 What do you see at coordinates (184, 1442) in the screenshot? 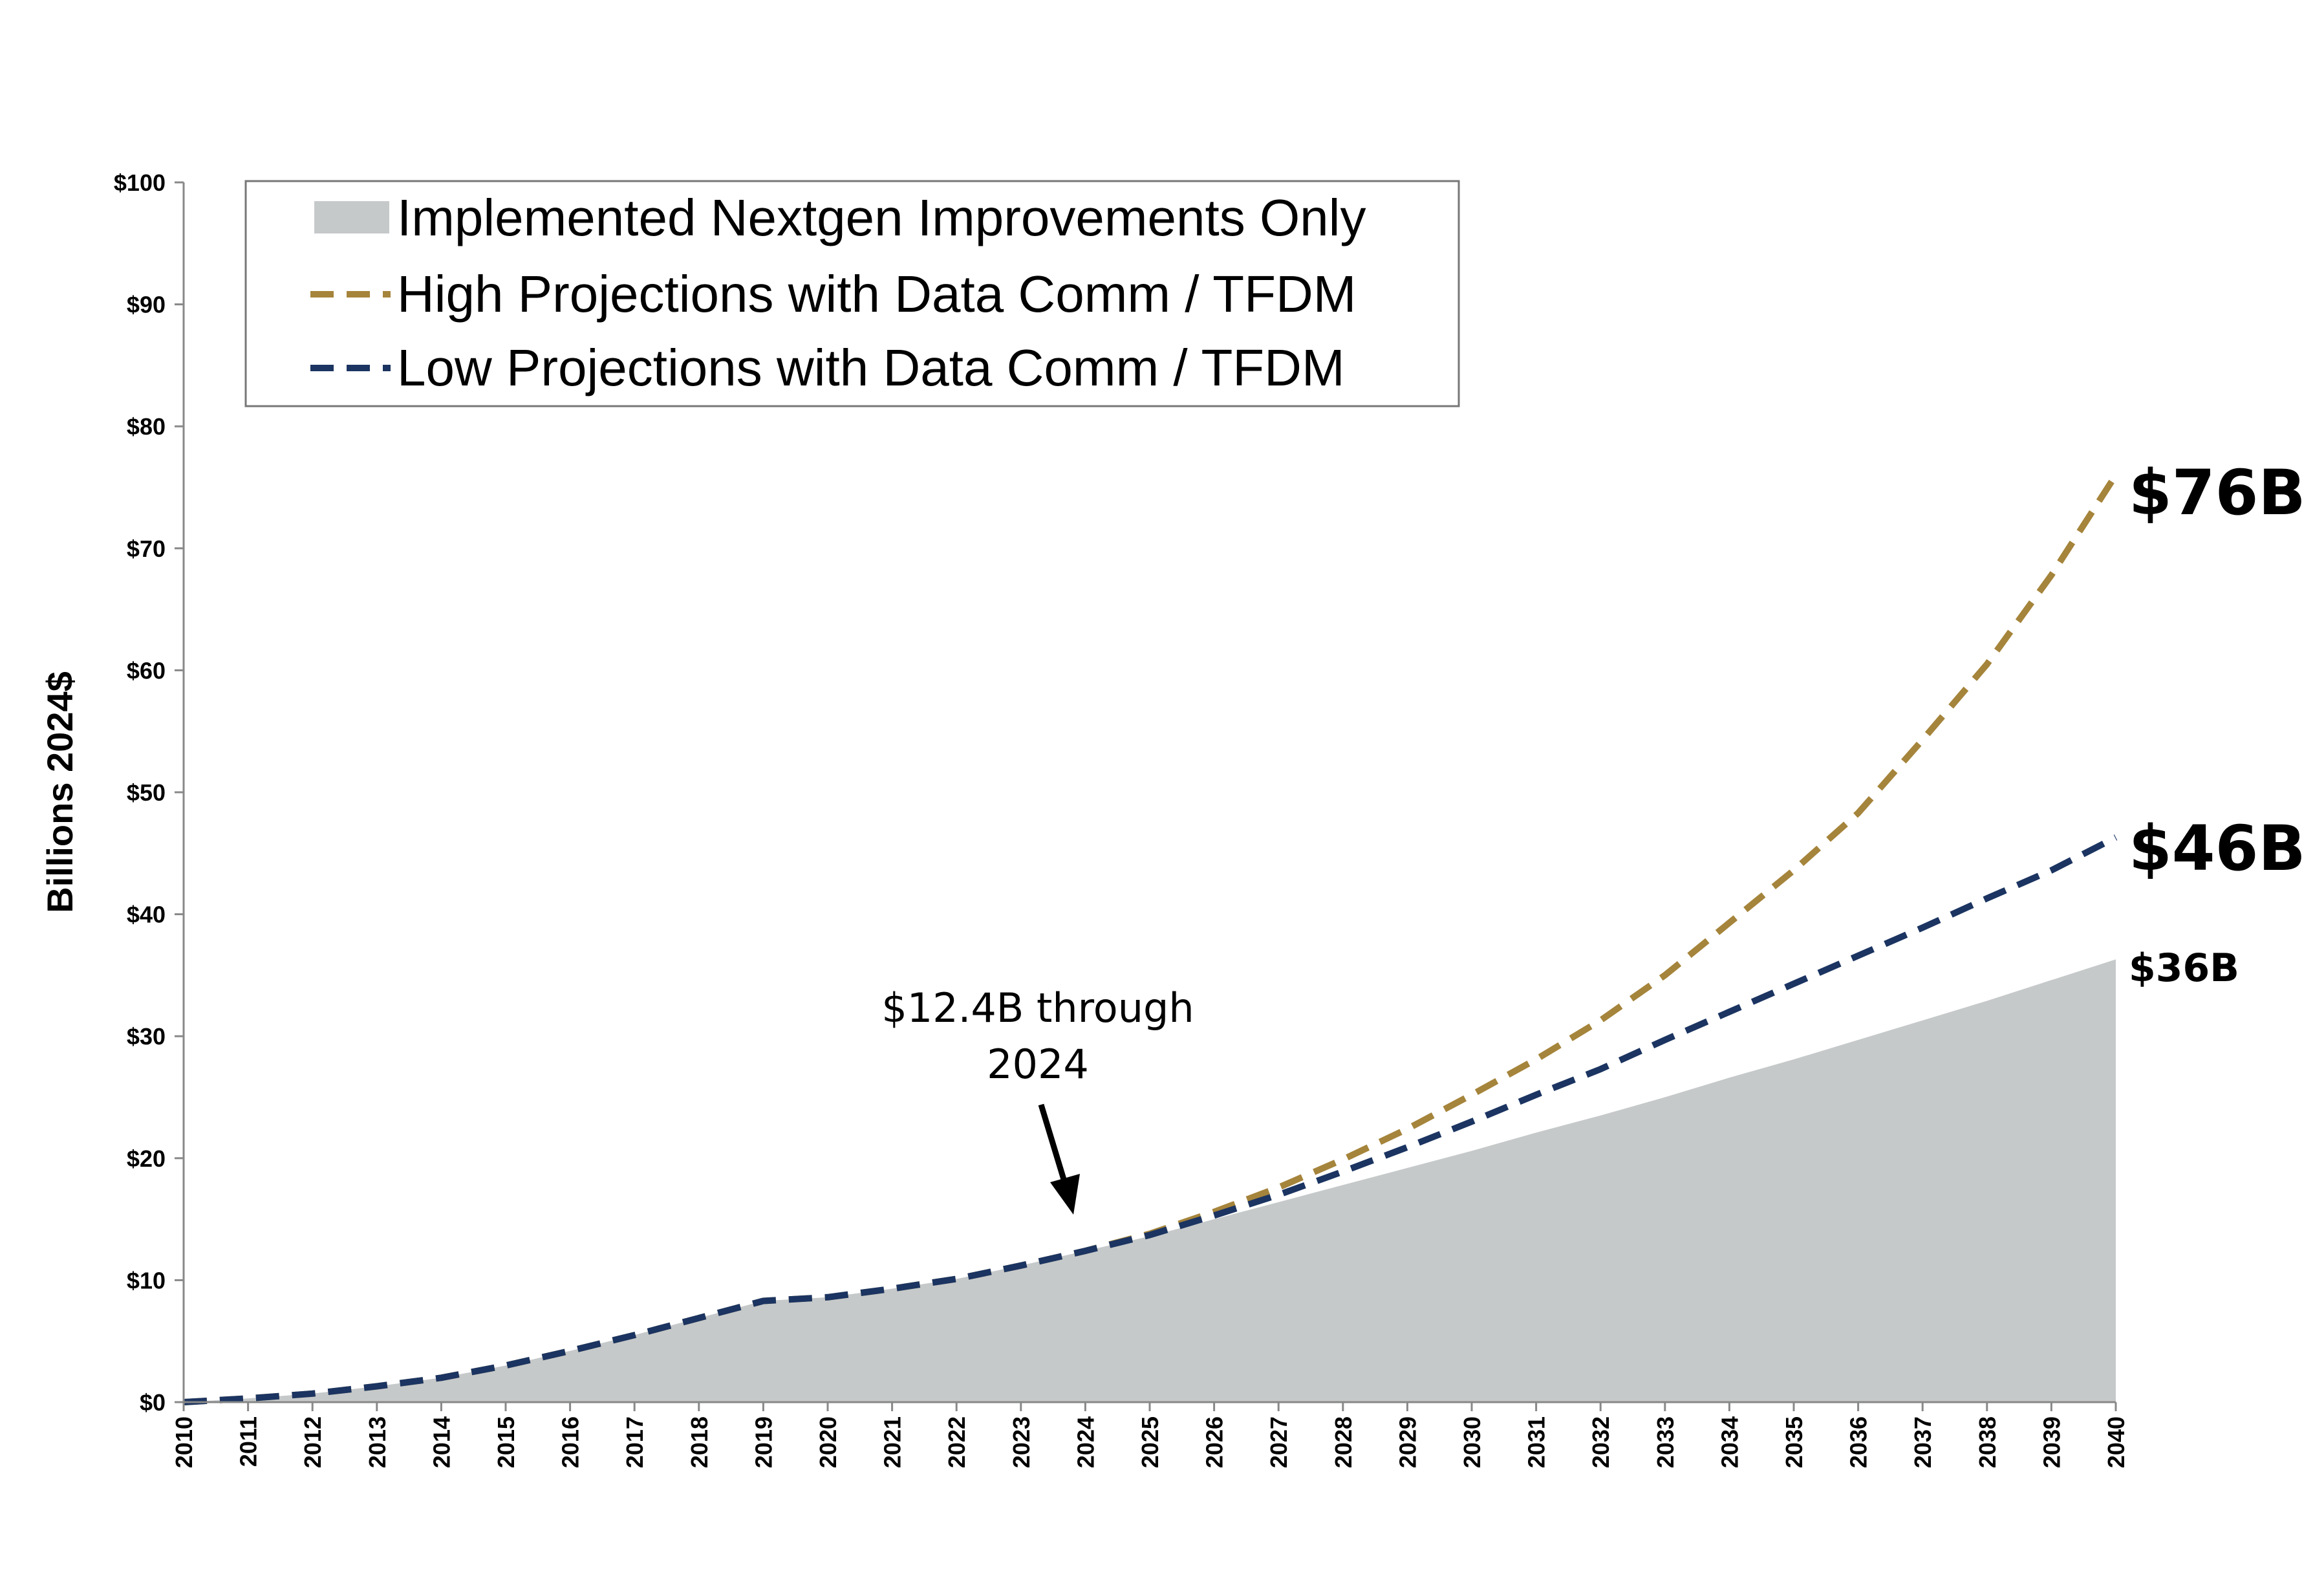
I see `x-tick-label: 2010` at bounding box center [184, 1442].